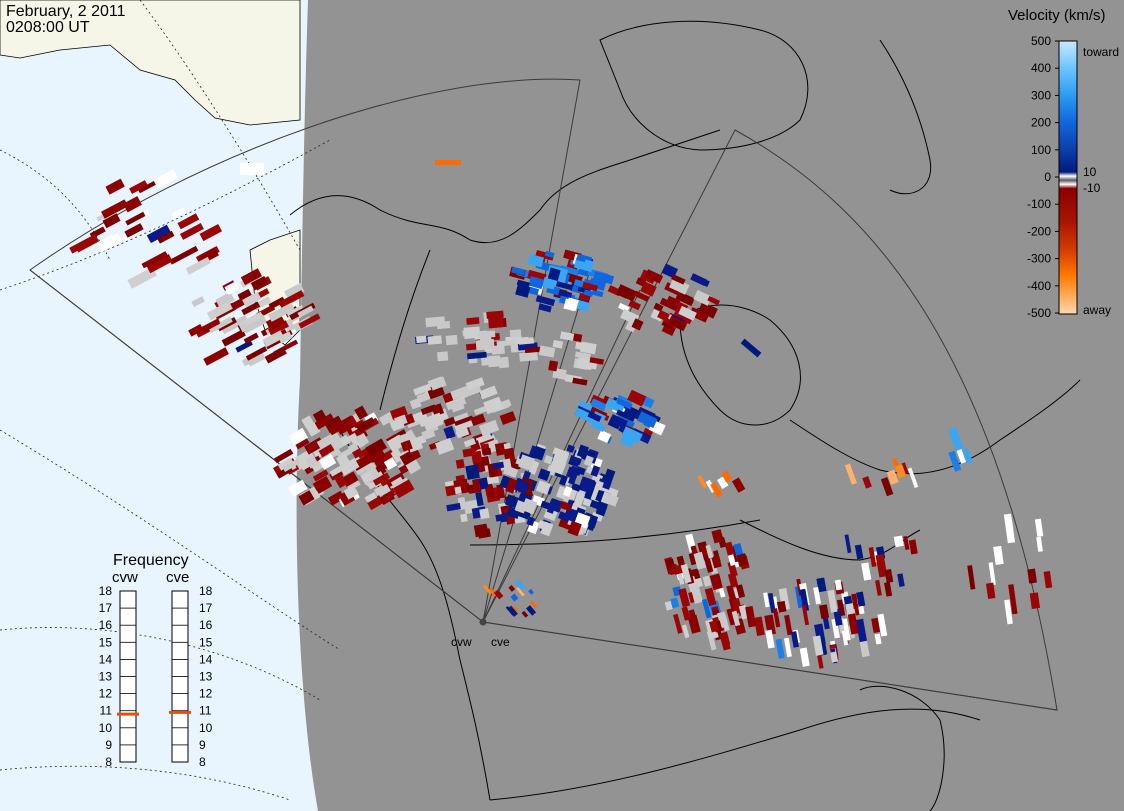 The width and height of the screenshot is (1124, 811). I want to click on site-label-cve: cve, so click(500, 642).